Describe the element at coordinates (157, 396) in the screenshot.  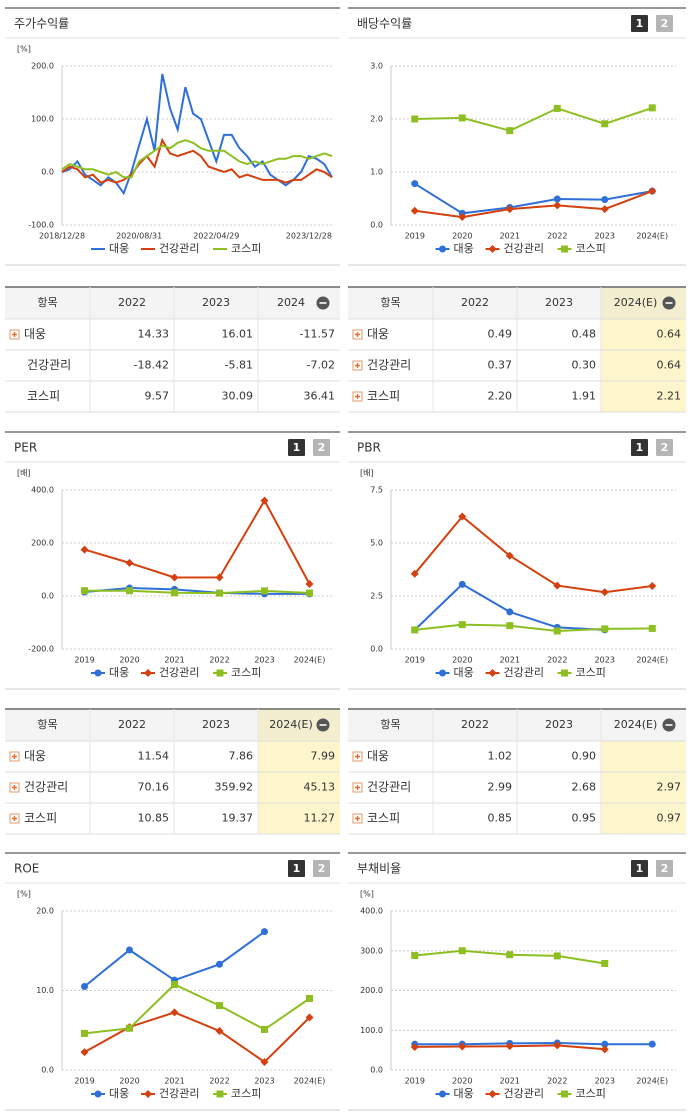
I see `table-cell: 9.57` at that location.